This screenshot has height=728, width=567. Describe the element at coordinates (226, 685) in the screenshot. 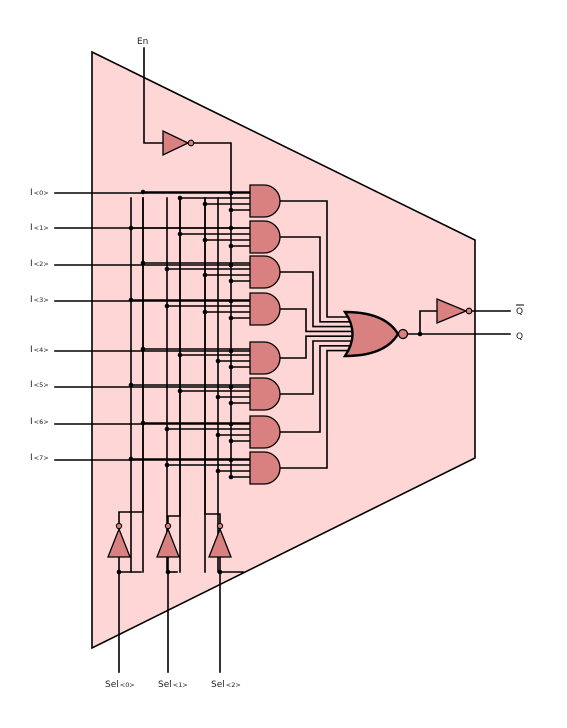

I see `select-label-2: Sel<2>` at that location.